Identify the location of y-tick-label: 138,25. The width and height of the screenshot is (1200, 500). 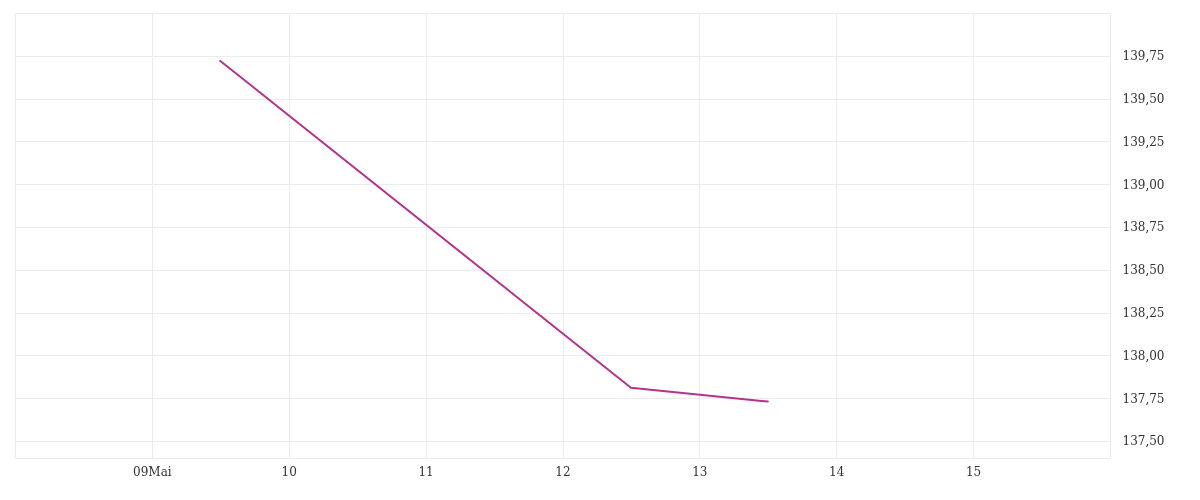
(1143, 313).